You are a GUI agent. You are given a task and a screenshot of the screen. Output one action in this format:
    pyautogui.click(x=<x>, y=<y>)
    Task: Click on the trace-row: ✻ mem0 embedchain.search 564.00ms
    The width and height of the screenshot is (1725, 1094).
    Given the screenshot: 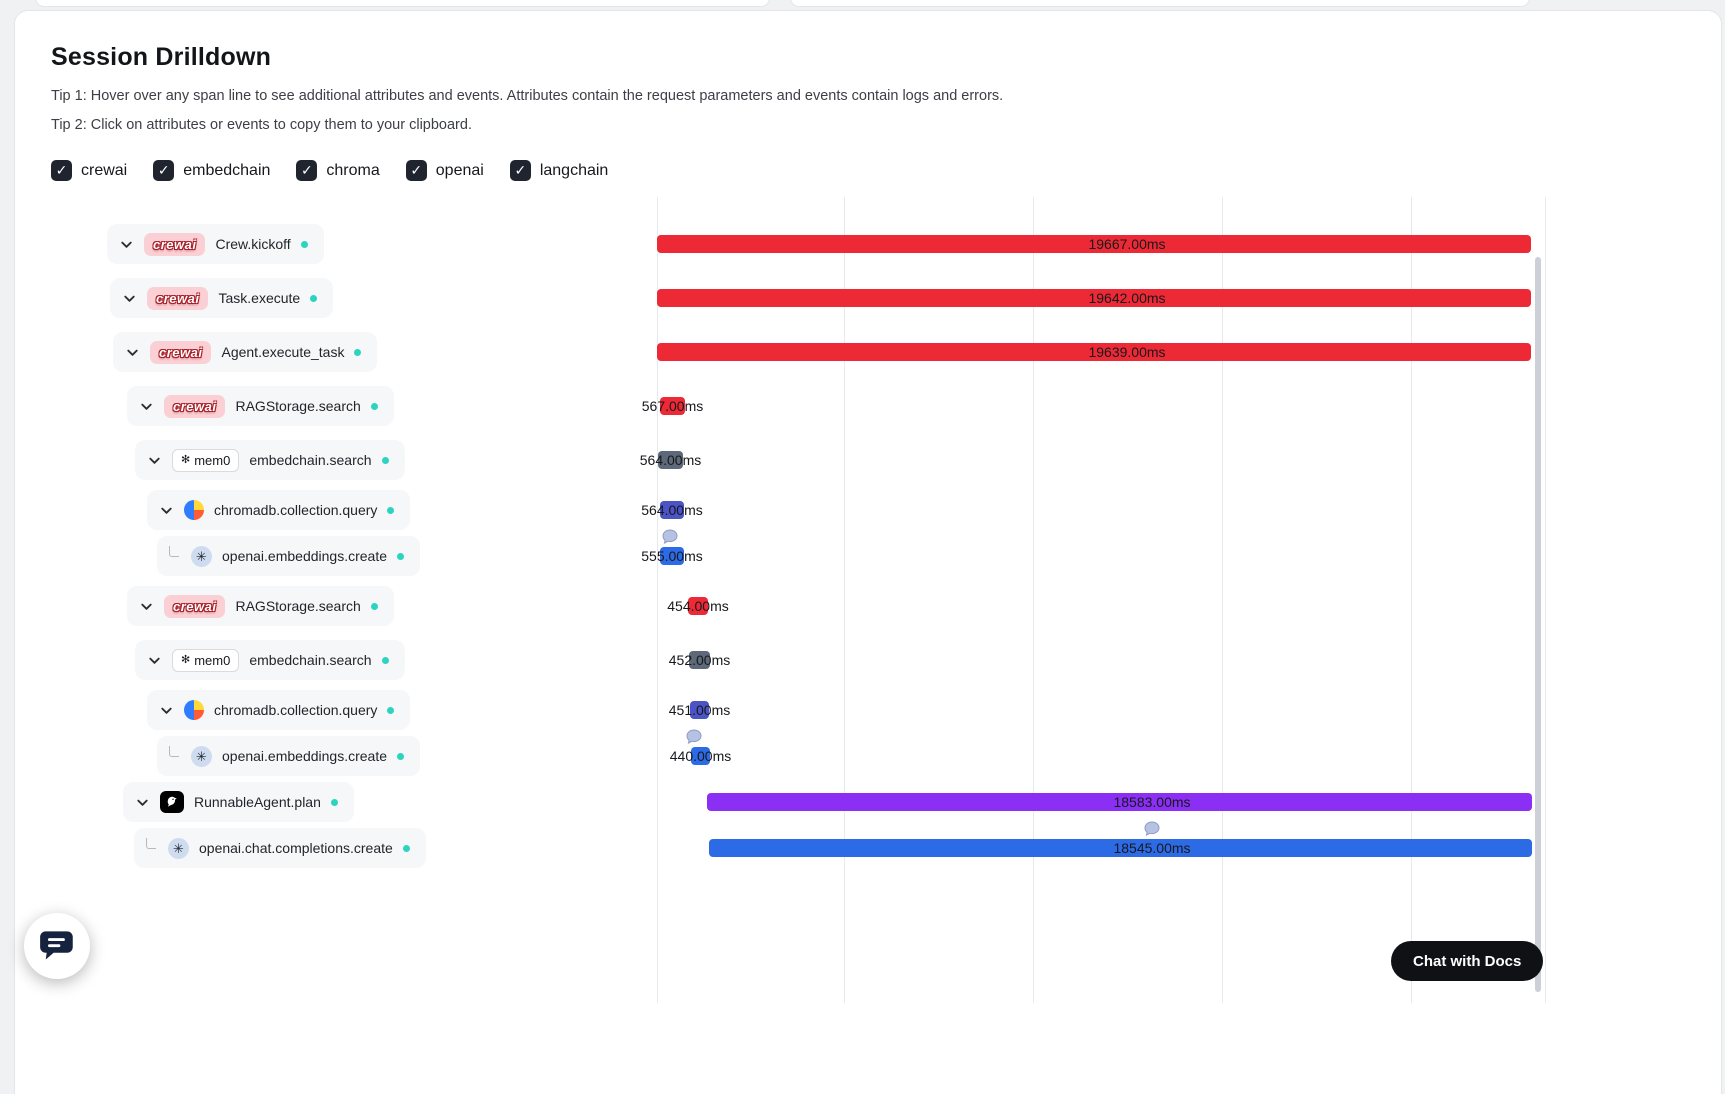 What is the action you would take?
    pyautogui.click(x=886, y=460)
    